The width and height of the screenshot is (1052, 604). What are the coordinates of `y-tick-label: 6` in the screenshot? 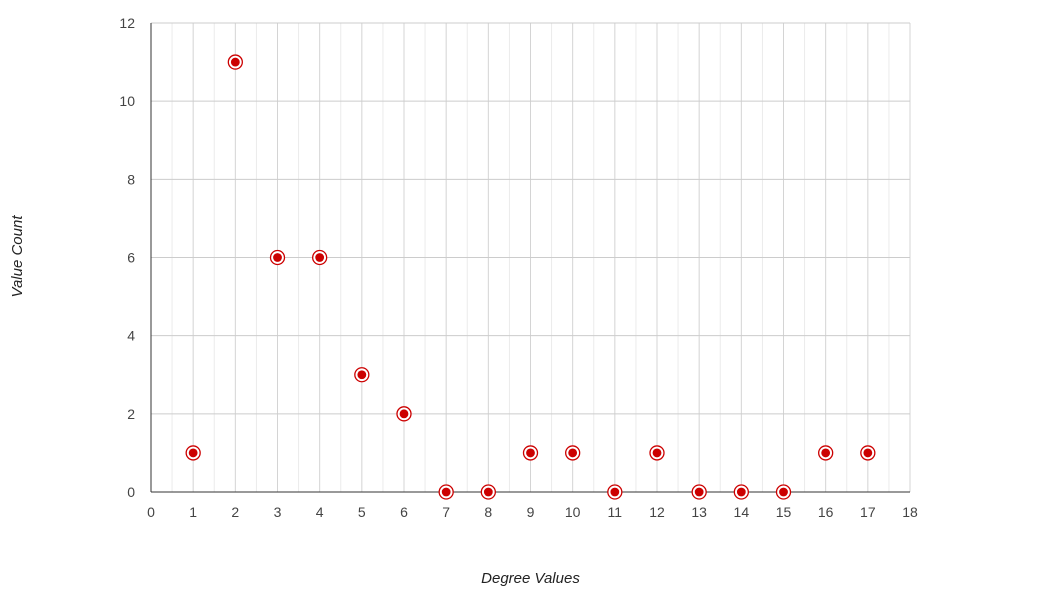 It's located at (131, 258).